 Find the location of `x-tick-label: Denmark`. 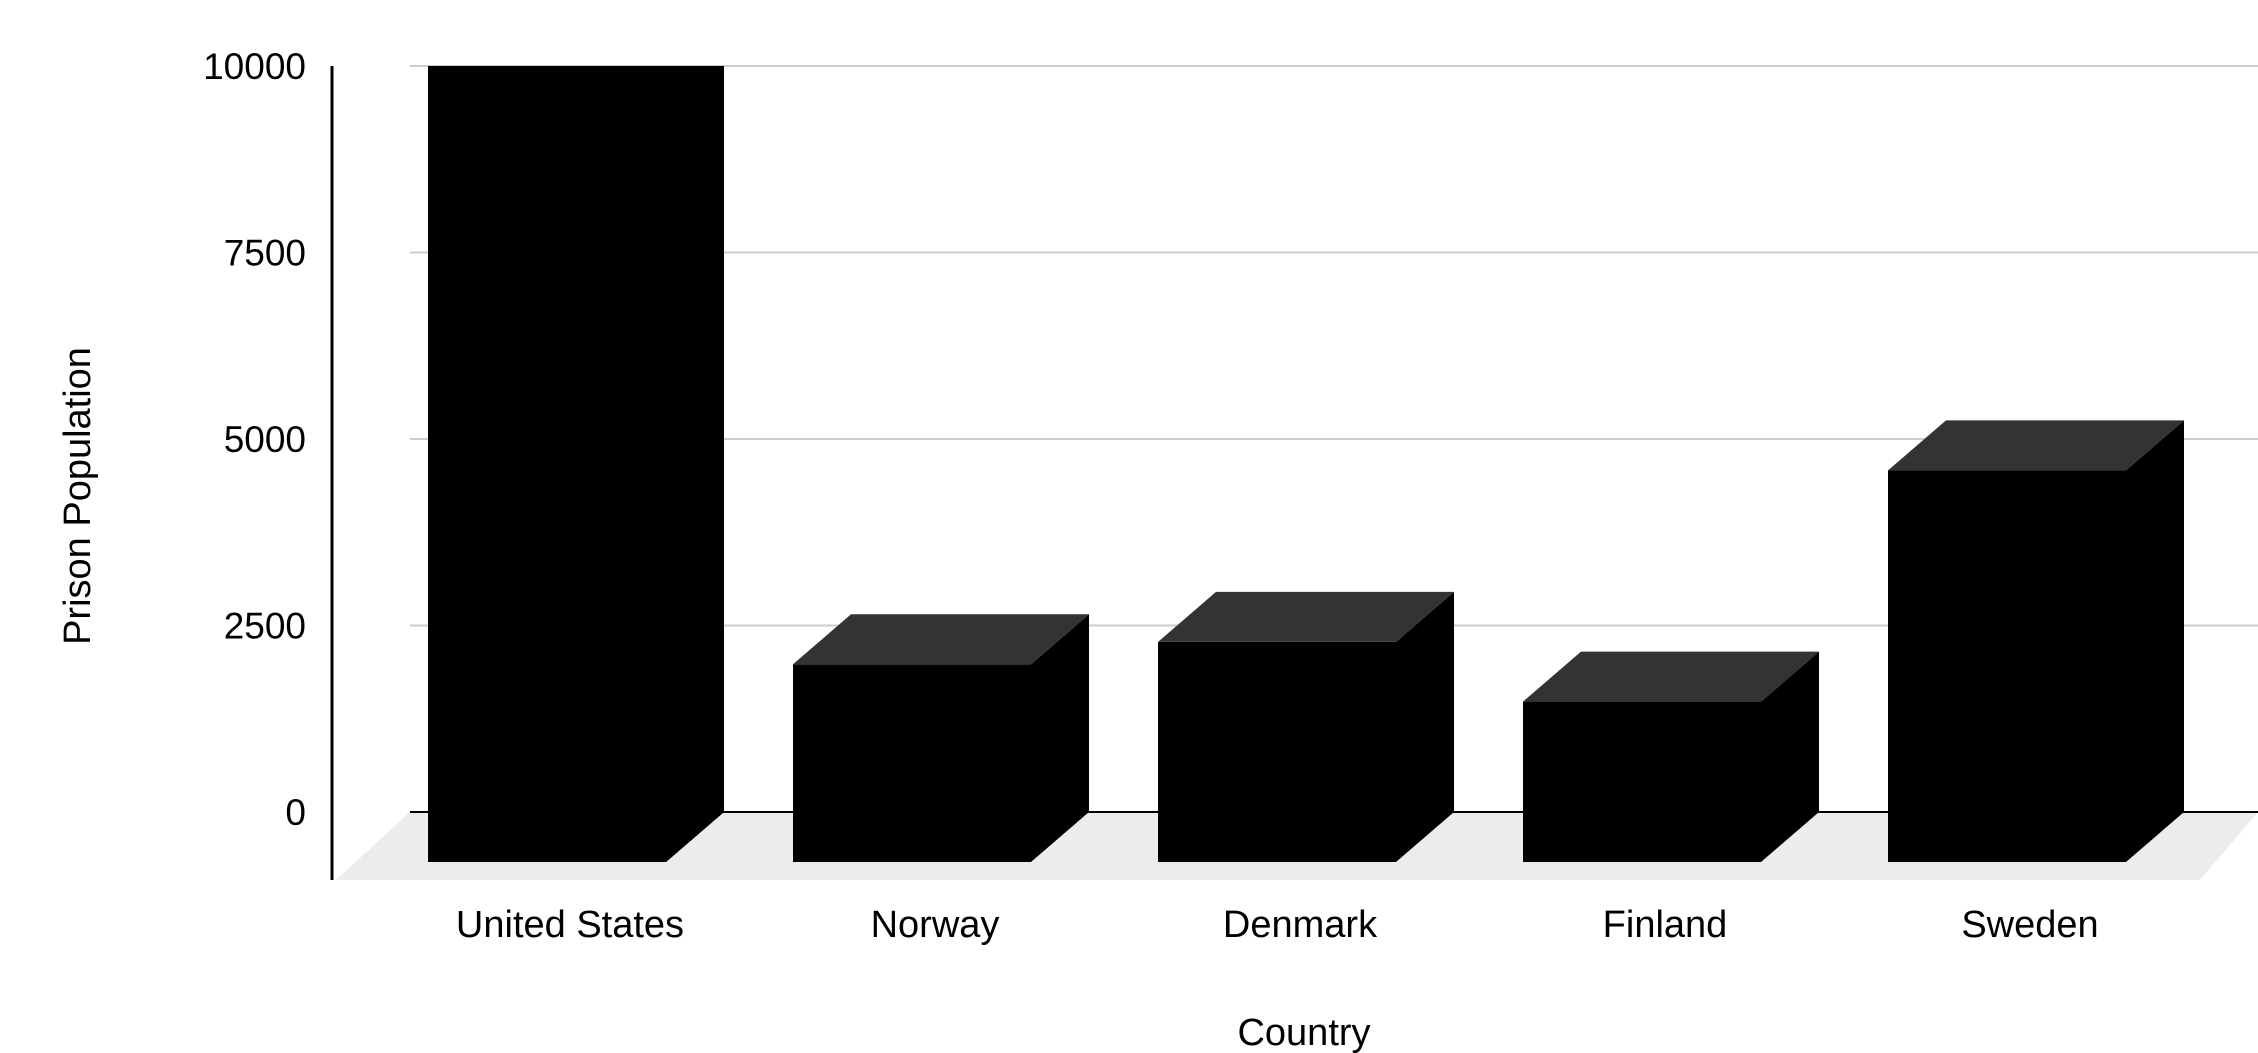

x-tick-label: Denmark is located at coordinates (1300, 925).